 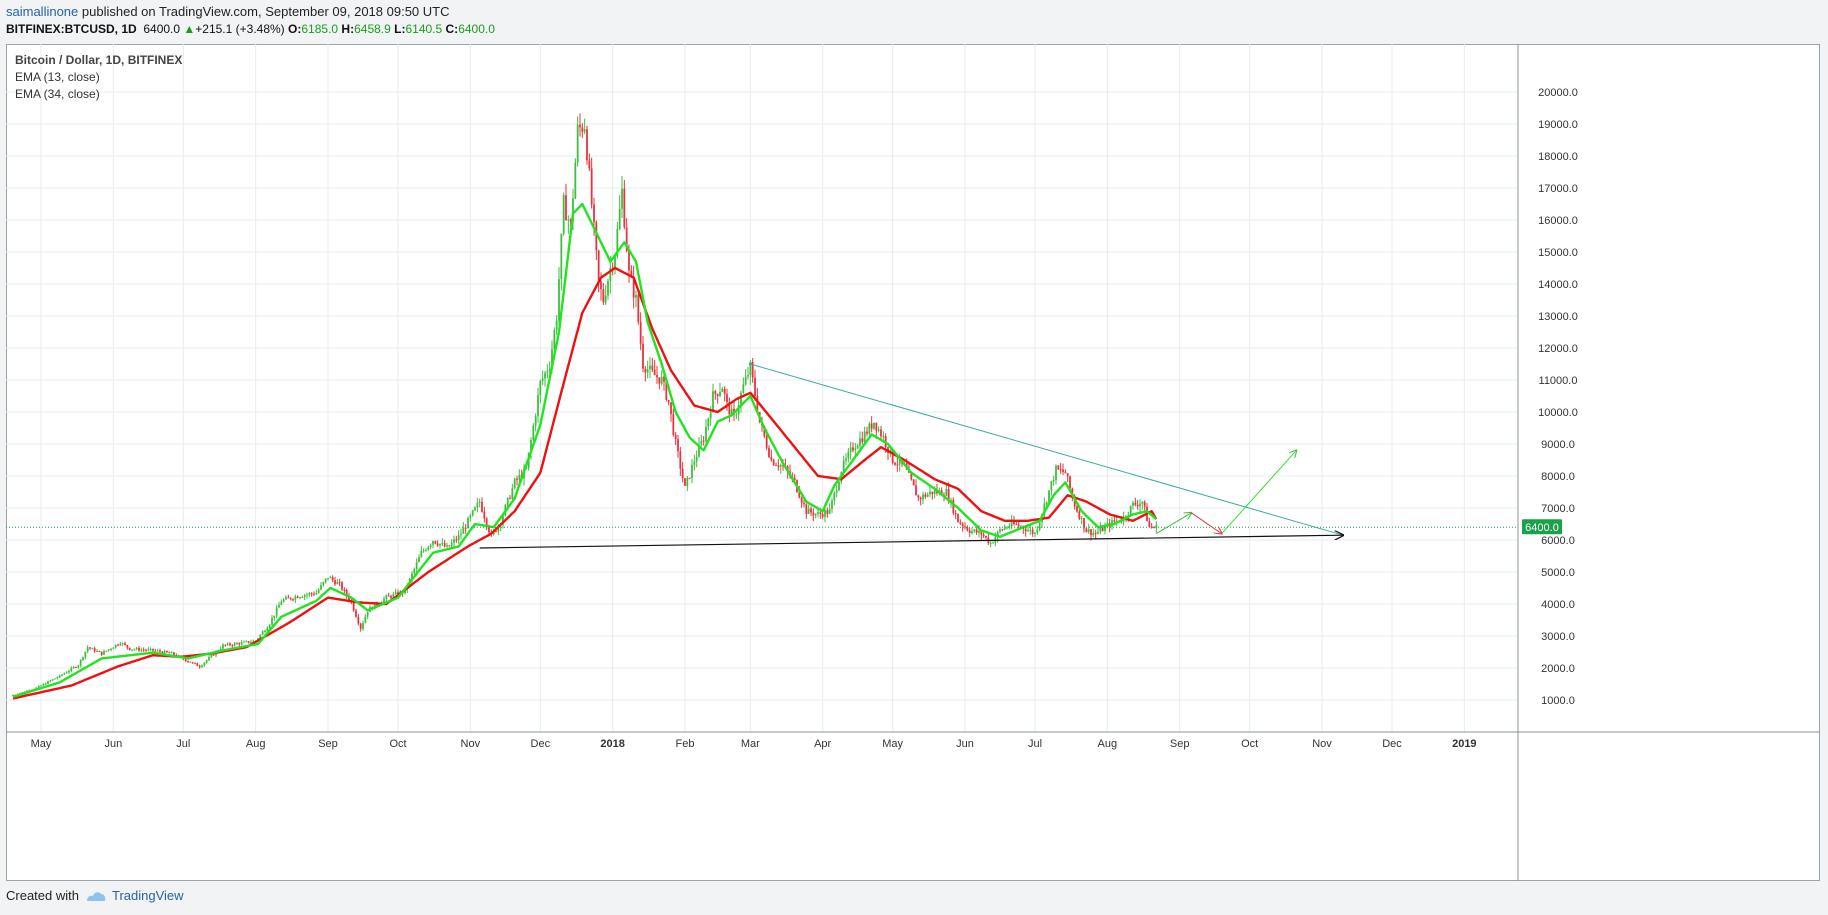 What do you see at coordinates (476, 29) in the screenshot?
I see `close-value: 6400.0` at bounding box center [476, 29].